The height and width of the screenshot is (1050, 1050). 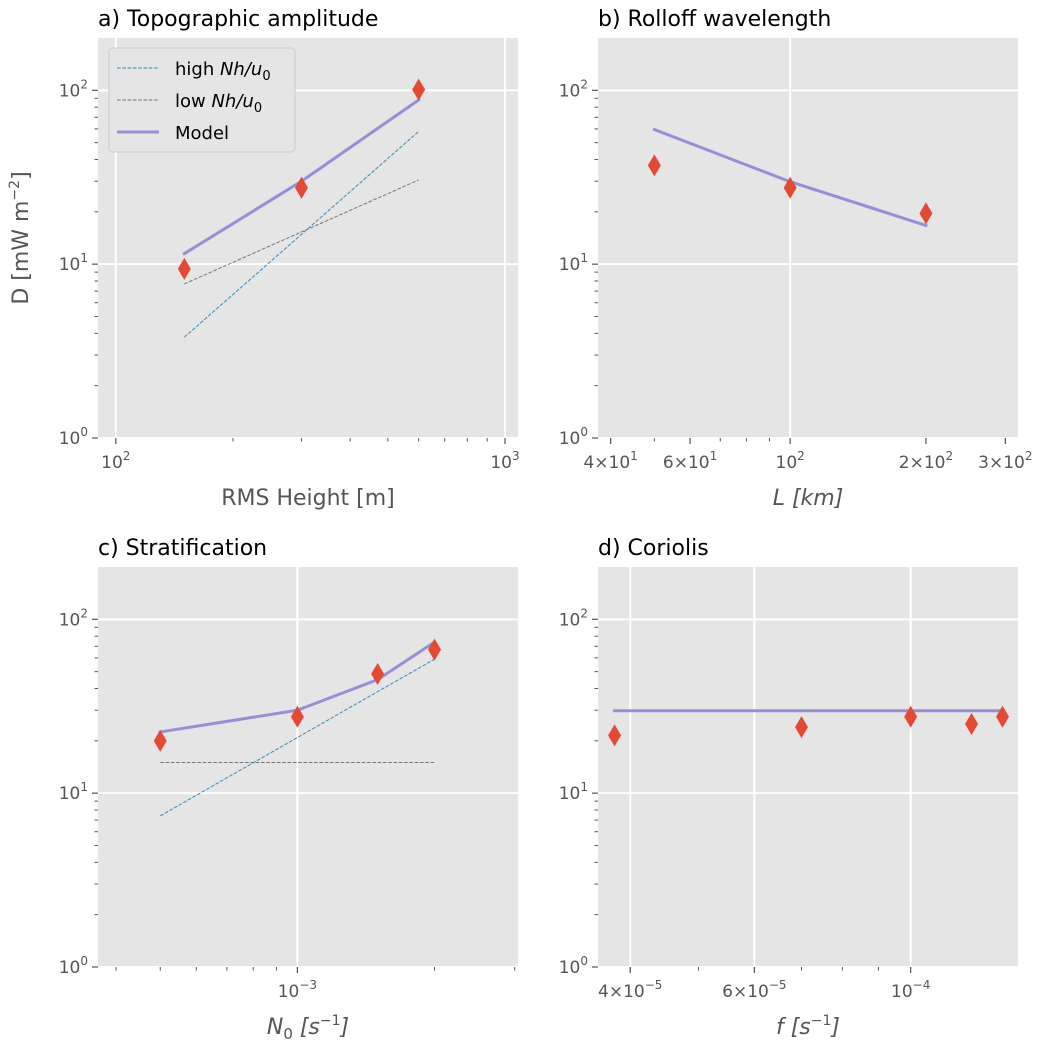 What do you see at coordinates (504, 461) in the screenshot?
I see `x-tick-label: 10³` at bounding box center [504, 461].